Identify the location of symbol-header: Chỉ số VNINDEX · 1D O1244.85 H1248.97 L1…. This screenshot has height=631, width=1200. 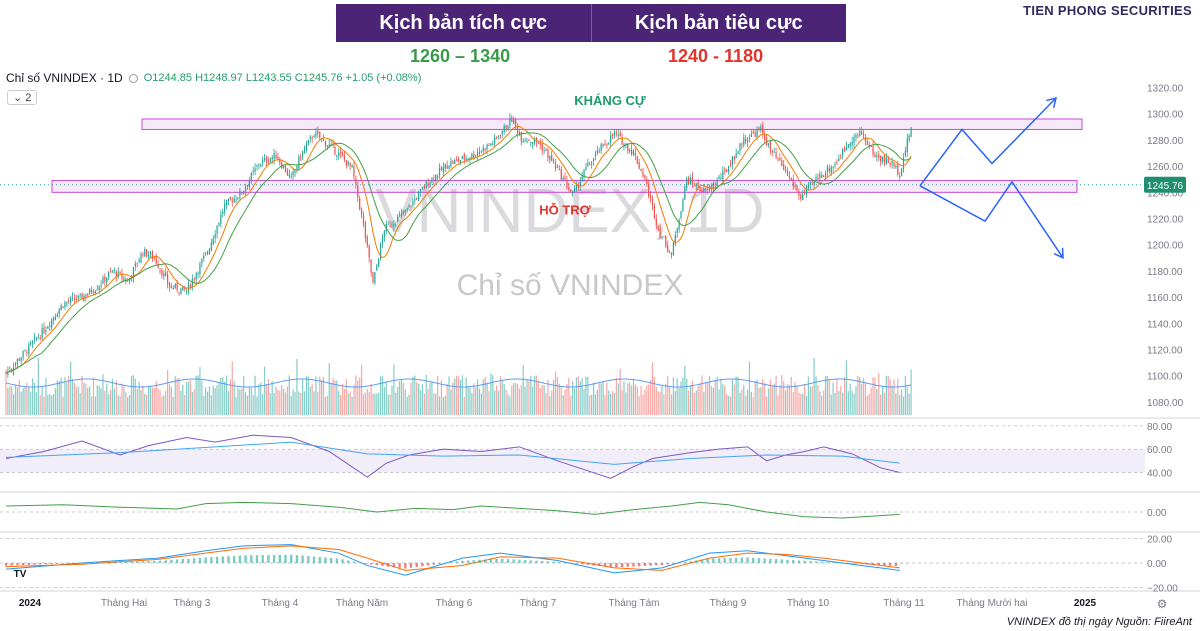
(213, 78).